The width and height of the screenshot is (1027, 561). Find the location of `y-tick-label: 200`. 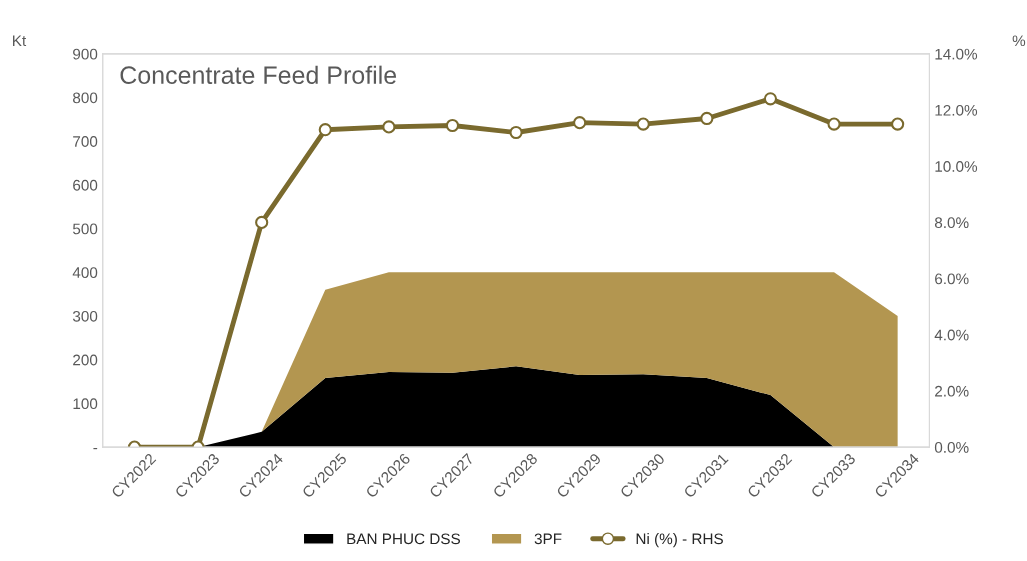

y-tick-label: 200 is located at coordinates (85, 360).